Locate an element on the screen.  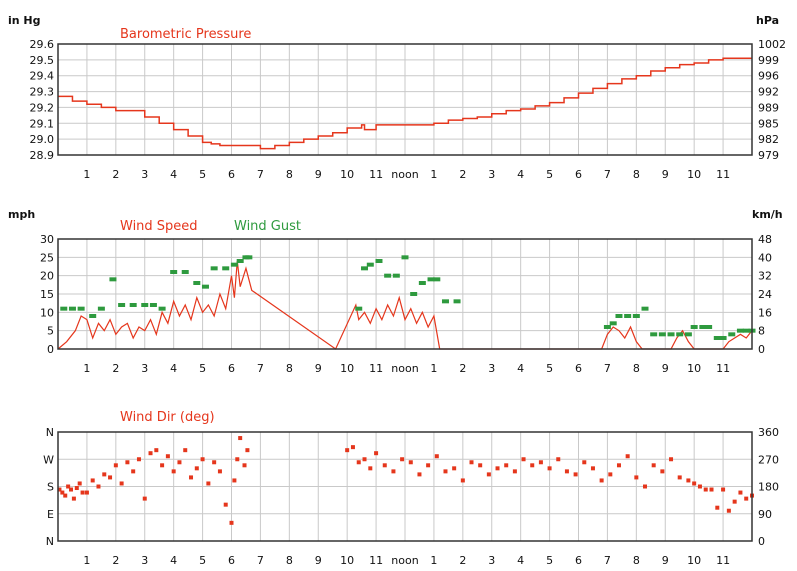
y-tick-label-left: N is located at coordinates (50, 541).